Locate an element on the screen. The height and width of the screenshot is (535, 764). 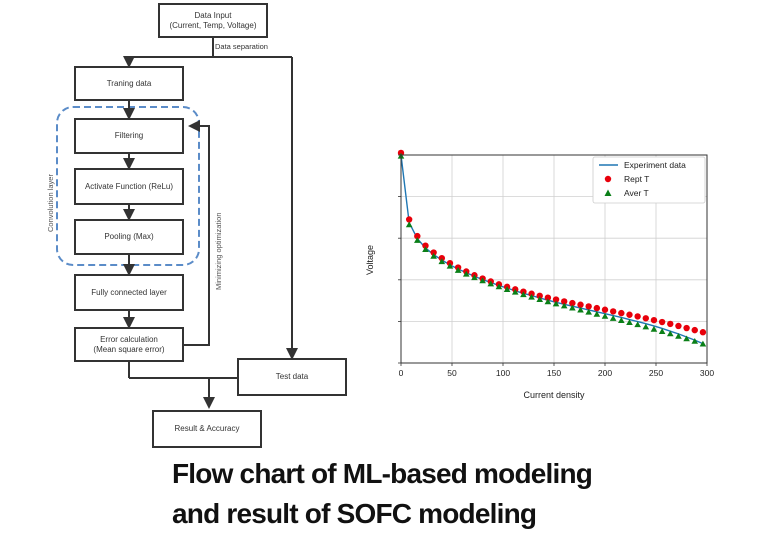
pooling-box: Pooling (Max) is located at coordinates (129, 237).